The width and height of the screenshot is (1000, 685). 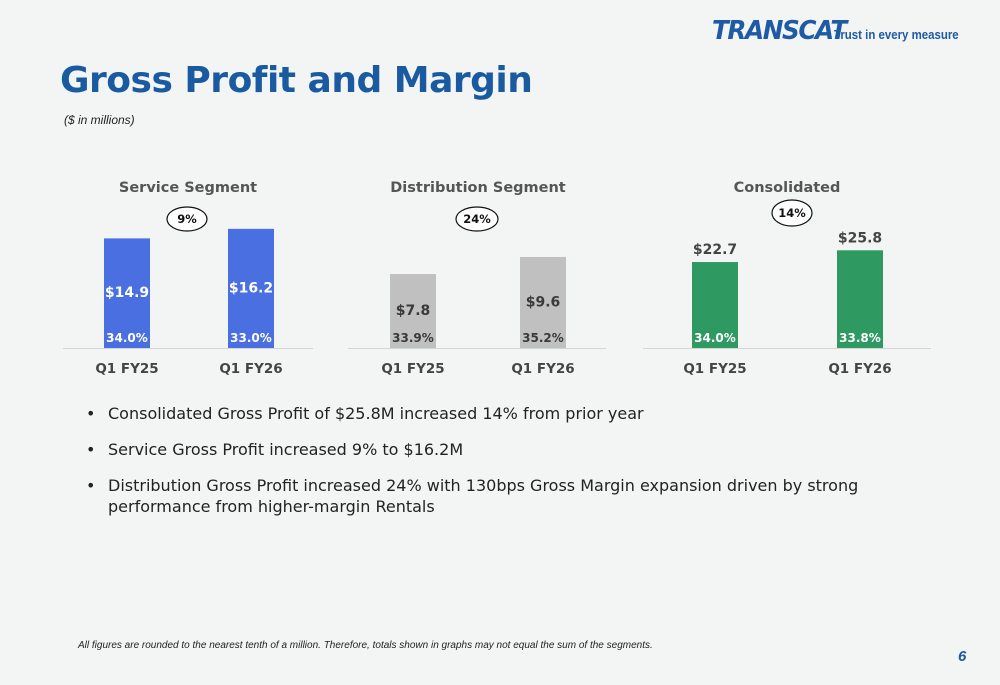 What do you see at coordinates (296, 80) in the screenshot?
I see `page-title: Gross Profit and Margin` at bounding box center [296, 80].